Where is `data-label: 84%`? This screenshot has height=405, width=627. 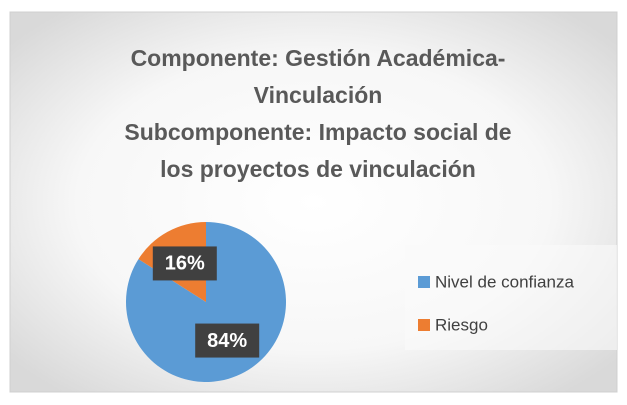
data-label: 84% is located at coordinates (227, 341).